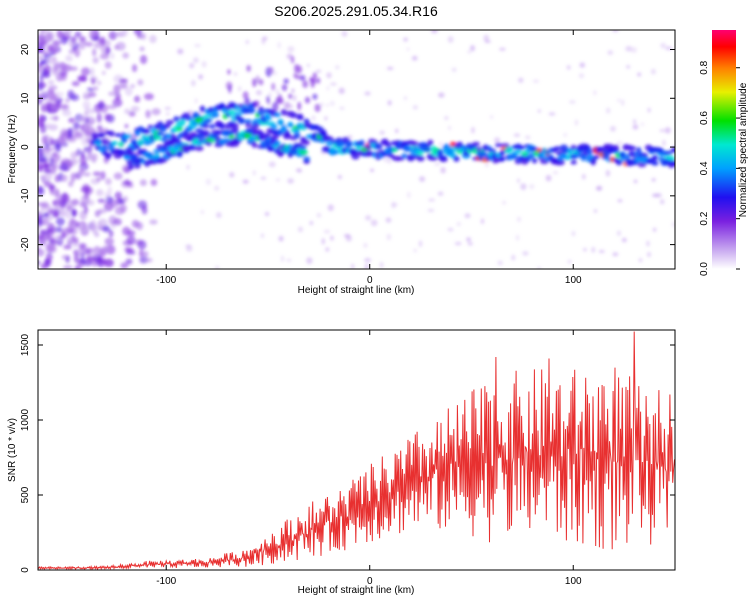  What do you see at coordinates (704, 67) in the screenshot?
I see `colorbar-tick-label: 0.8` at bounding box center [704, 67].